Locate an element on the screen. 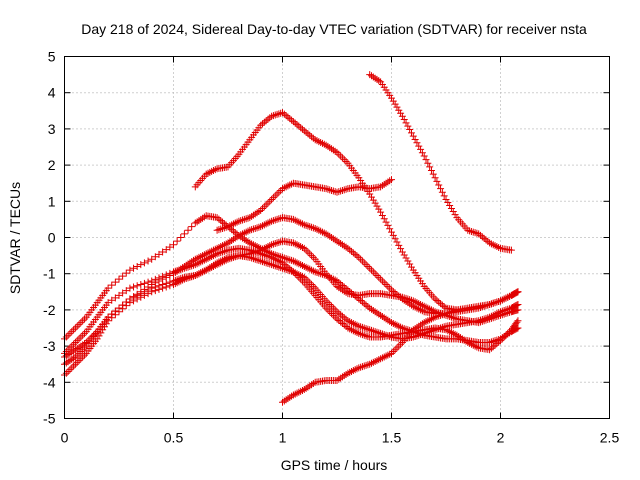 Image resolution: width=640 pixels, height=480 pixels. y-tick-label: -5 is located at coordinates (49, 419).